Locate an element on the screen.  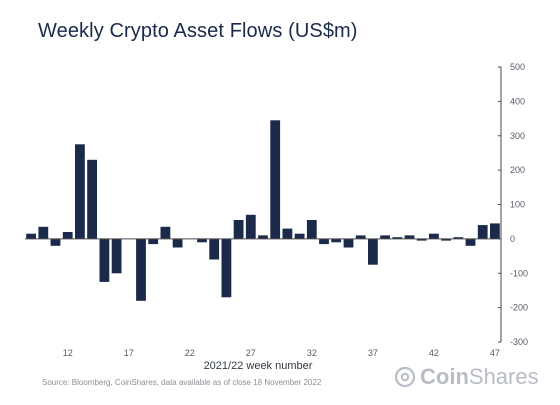
brand-logo: Coin Shares is located at coordinates (466, 377).